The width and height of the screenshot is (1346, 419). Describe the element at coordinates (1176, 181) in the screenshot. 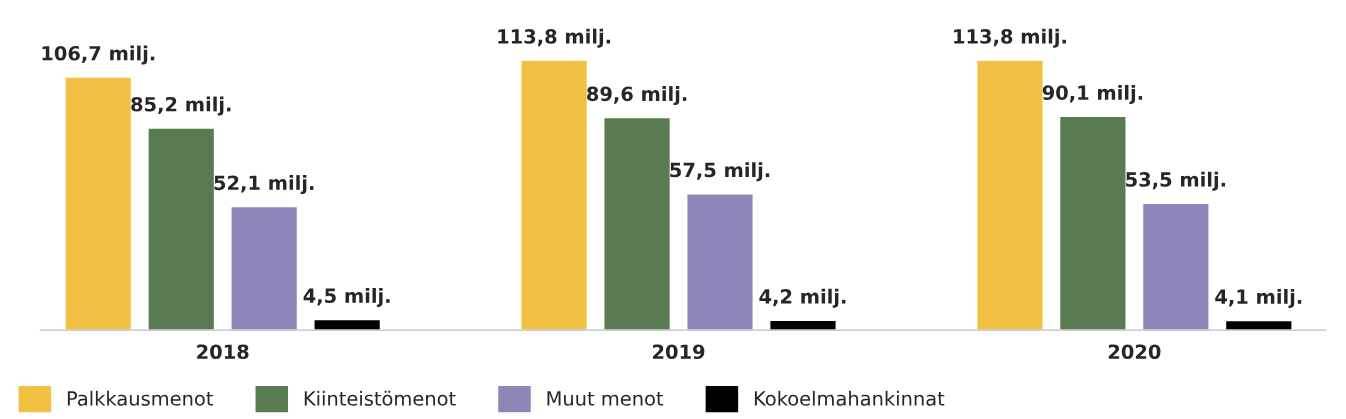

I see `data-label: 53,5 milj.` at that location.